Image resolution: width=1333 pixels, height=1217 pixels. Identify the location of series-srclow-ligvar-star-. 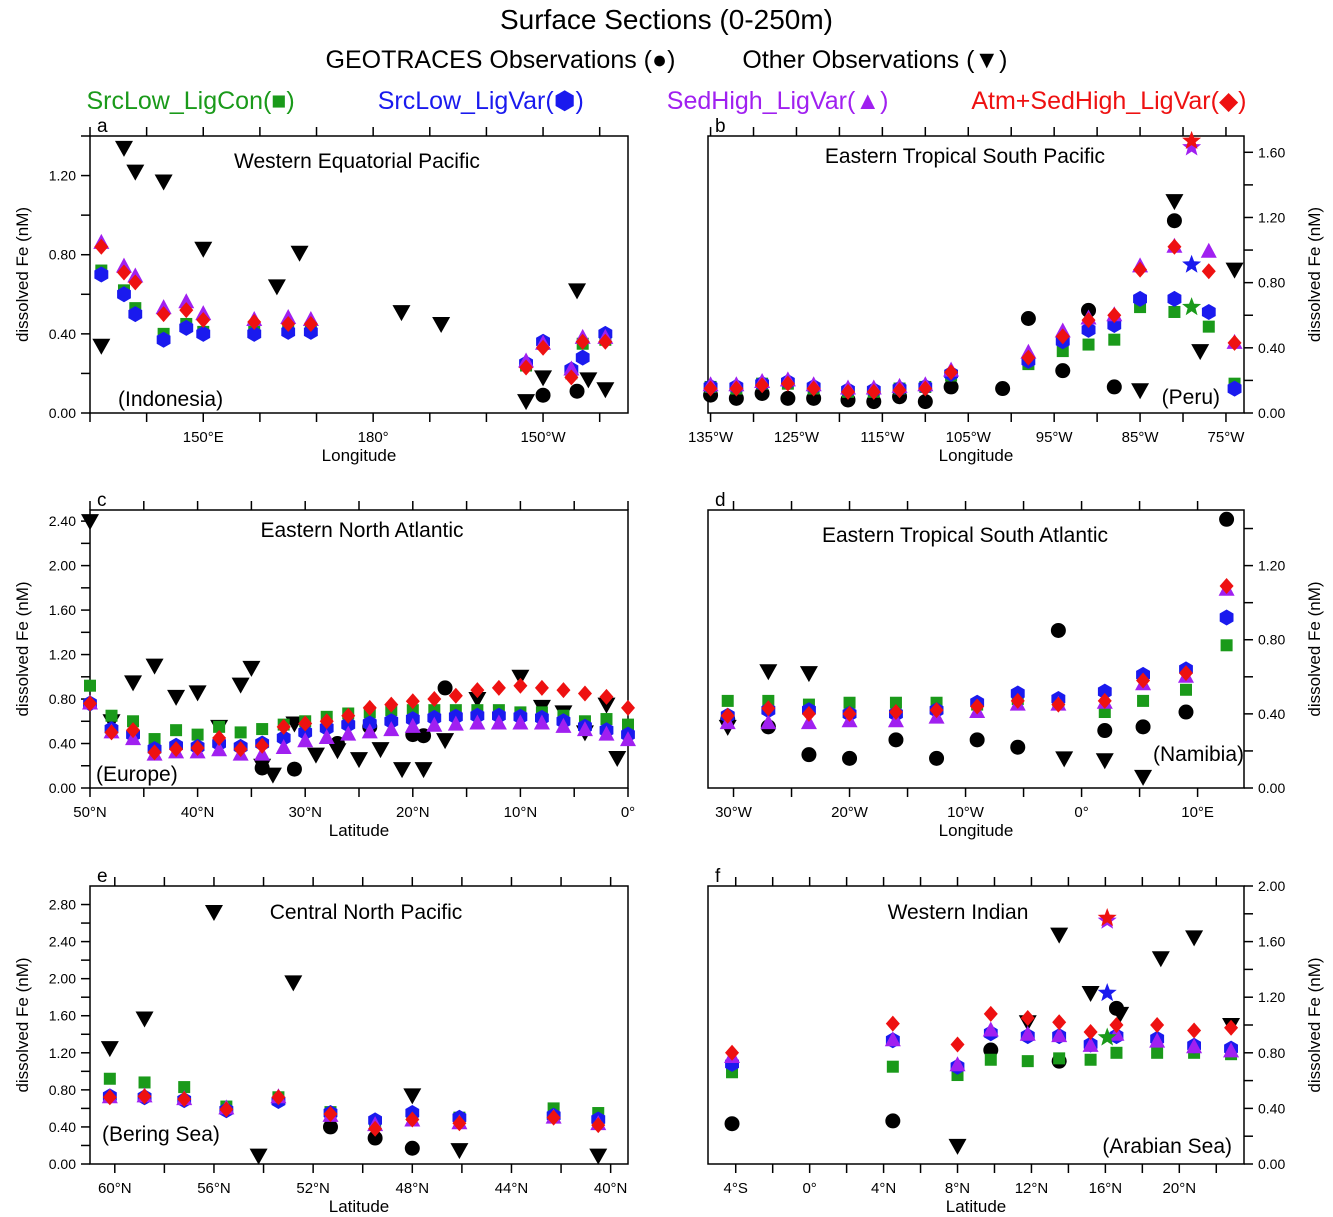
(1107, 992).